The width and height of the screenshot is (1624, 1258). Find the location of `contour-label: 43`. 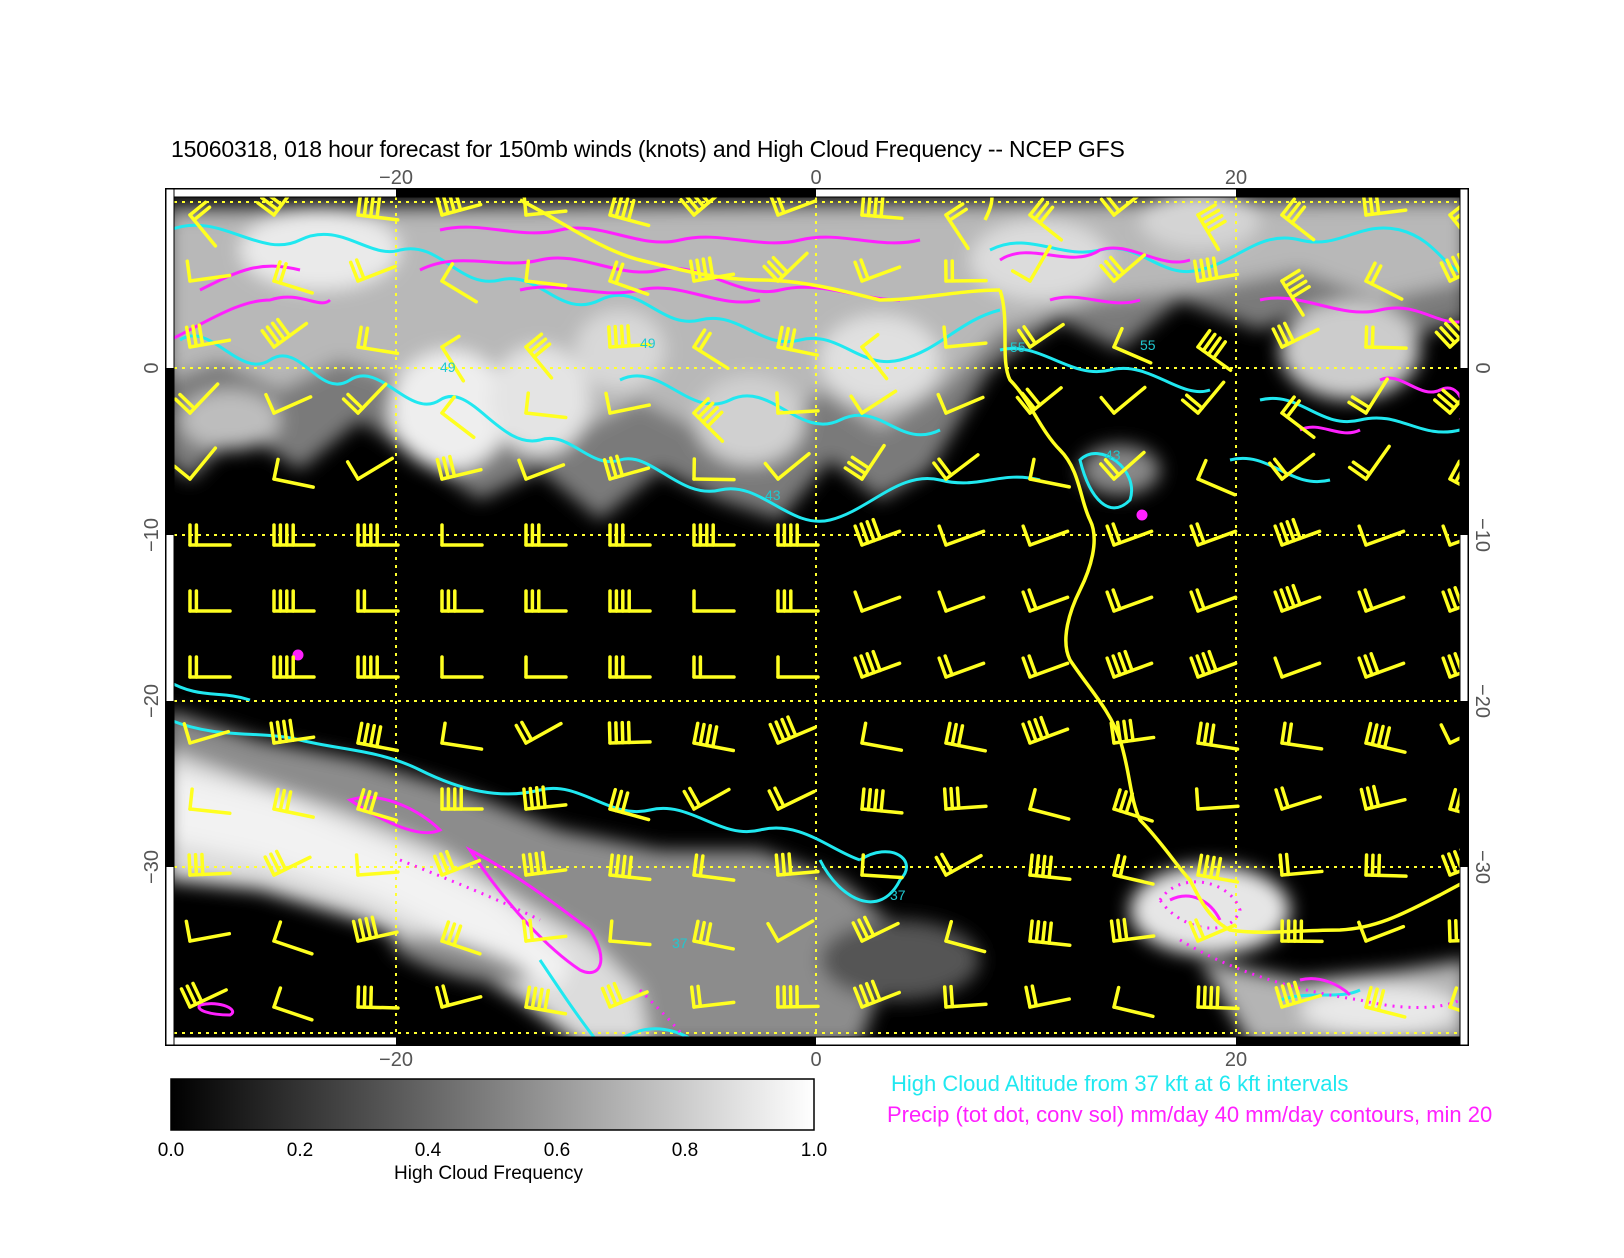

contour-label: 43 is located at coordinates (773, 495).